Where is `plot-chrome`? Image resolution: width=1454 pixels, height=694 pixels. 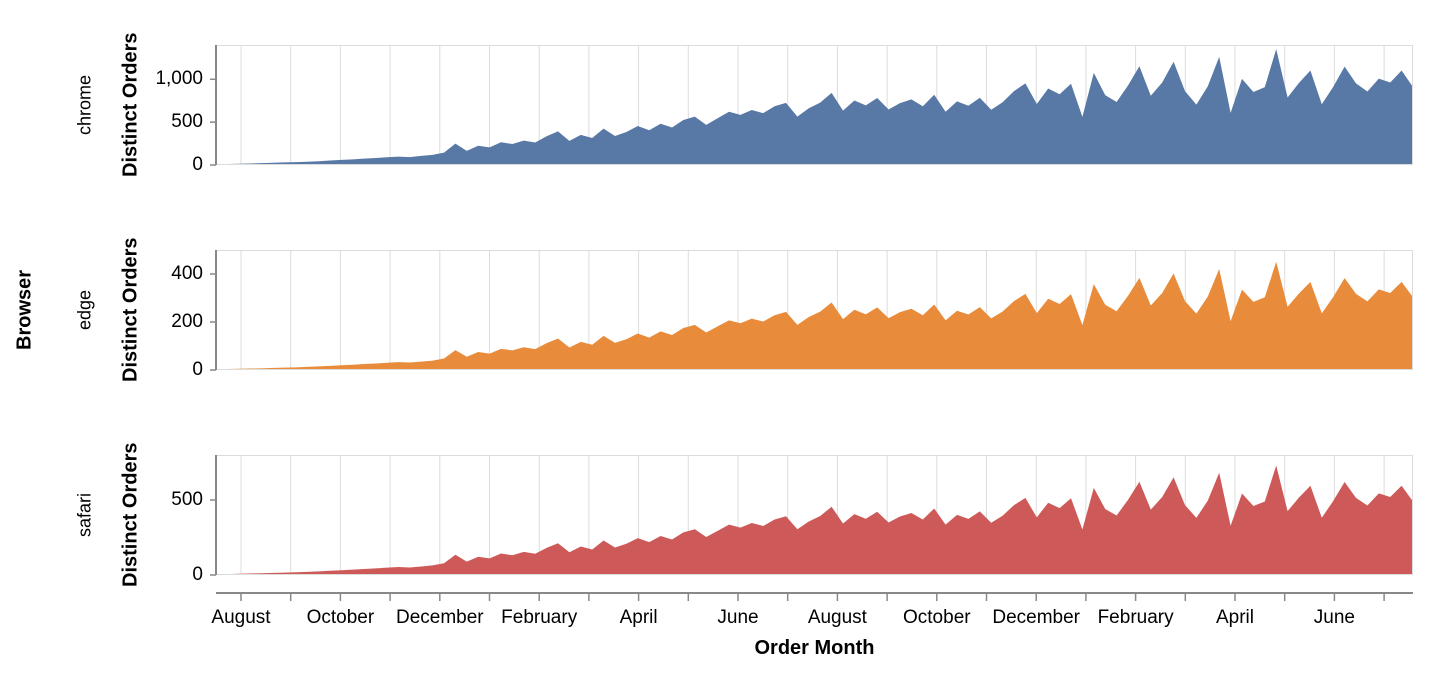
plot-chrome is located at coordinates (811, 105).